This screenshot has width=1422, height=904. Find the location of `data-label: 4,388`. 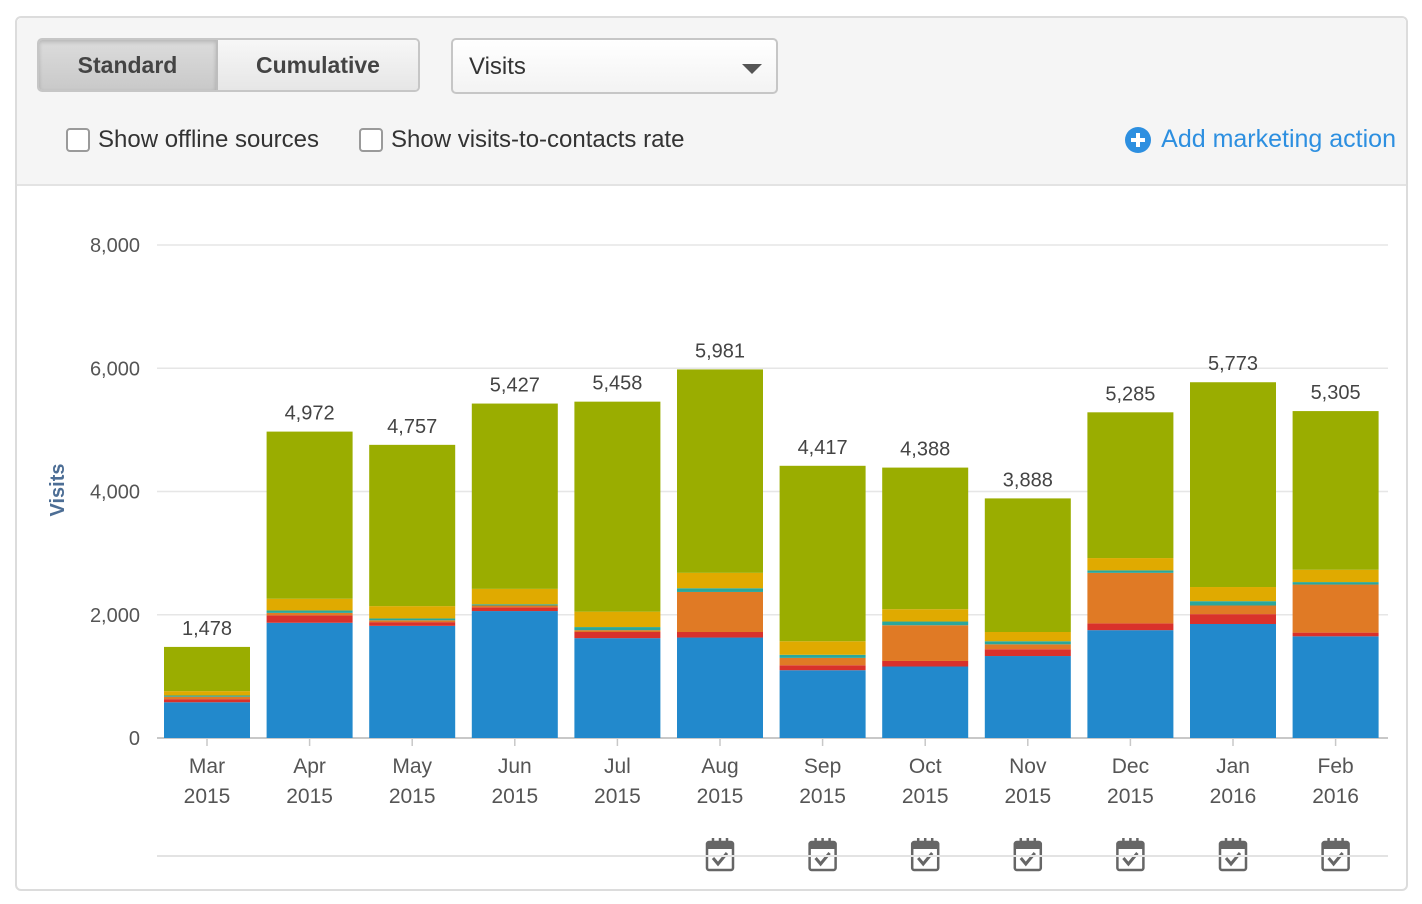

data-label: 4,388 is located at coordinates (925, 450).